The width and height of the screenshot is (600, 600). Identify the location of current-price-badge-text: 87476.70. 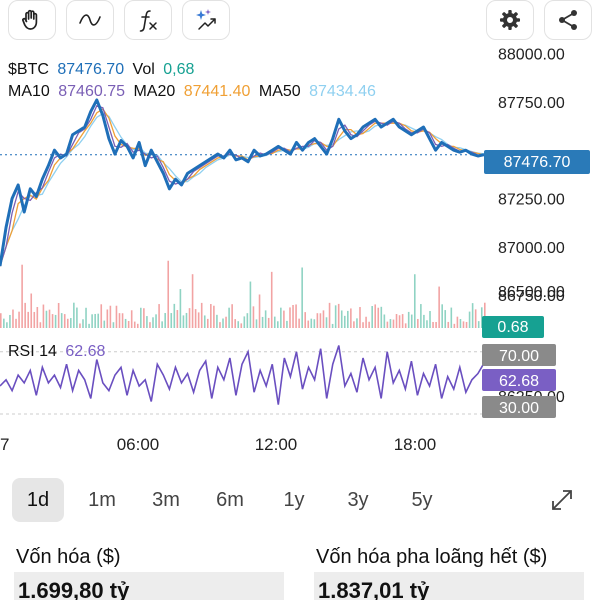
(537, 162).